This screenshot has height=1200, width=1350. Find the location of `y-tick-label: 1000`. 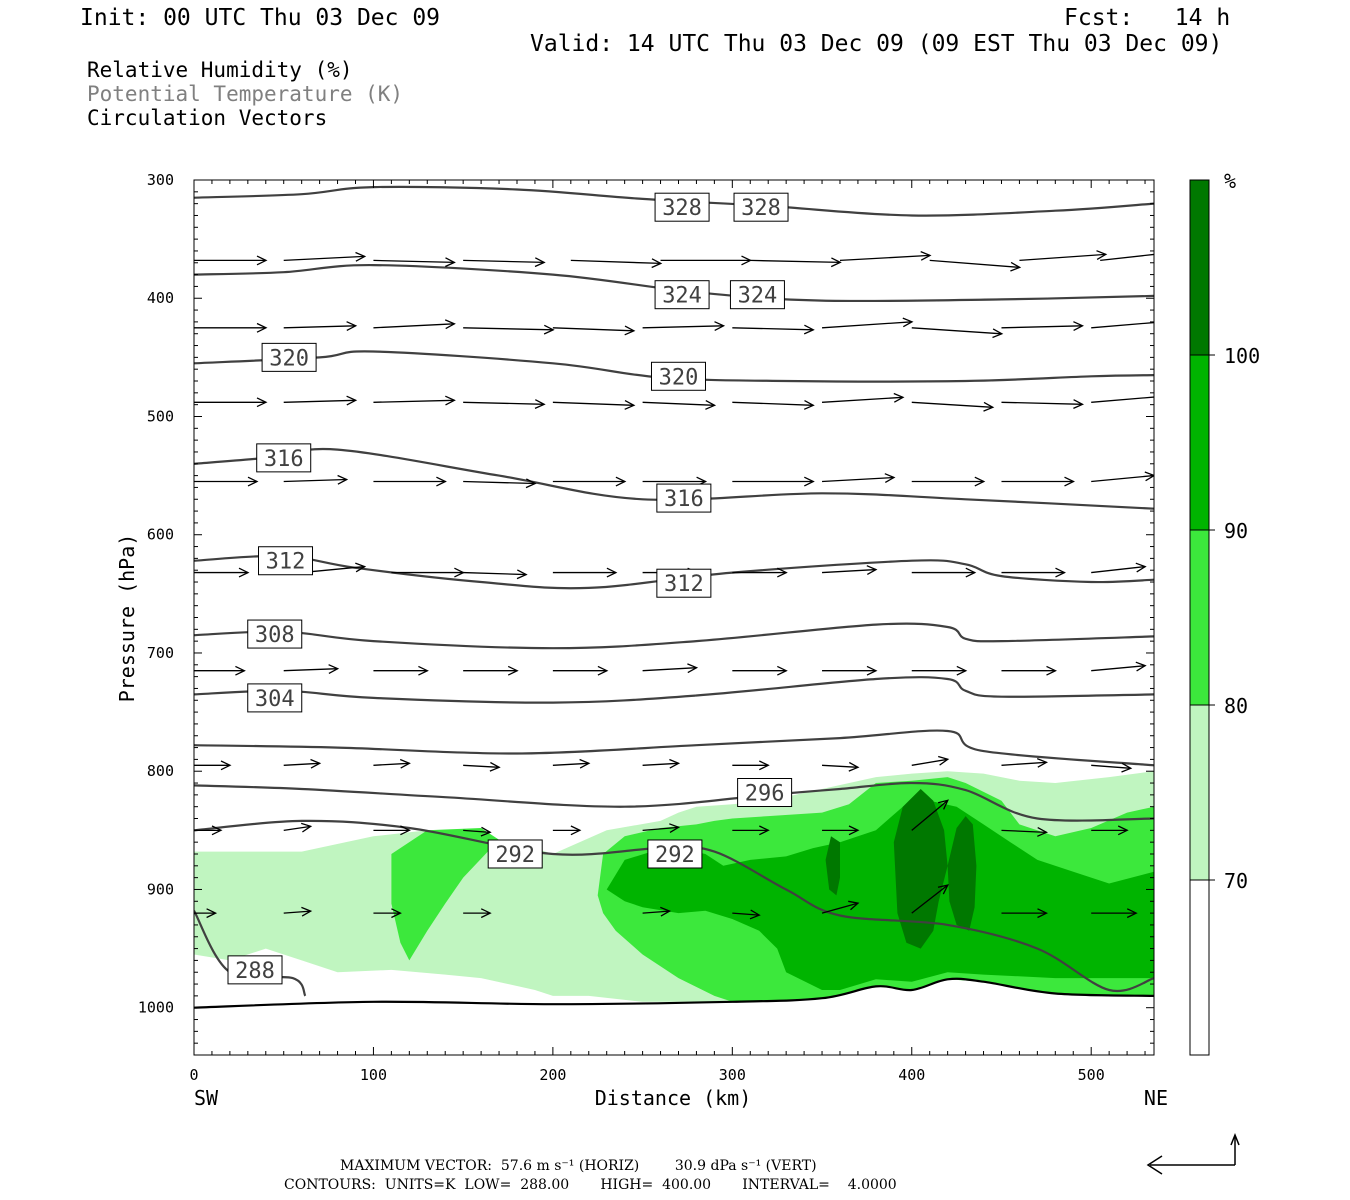

y-tick-label: 1000 is located at coordinates (156, 1008).